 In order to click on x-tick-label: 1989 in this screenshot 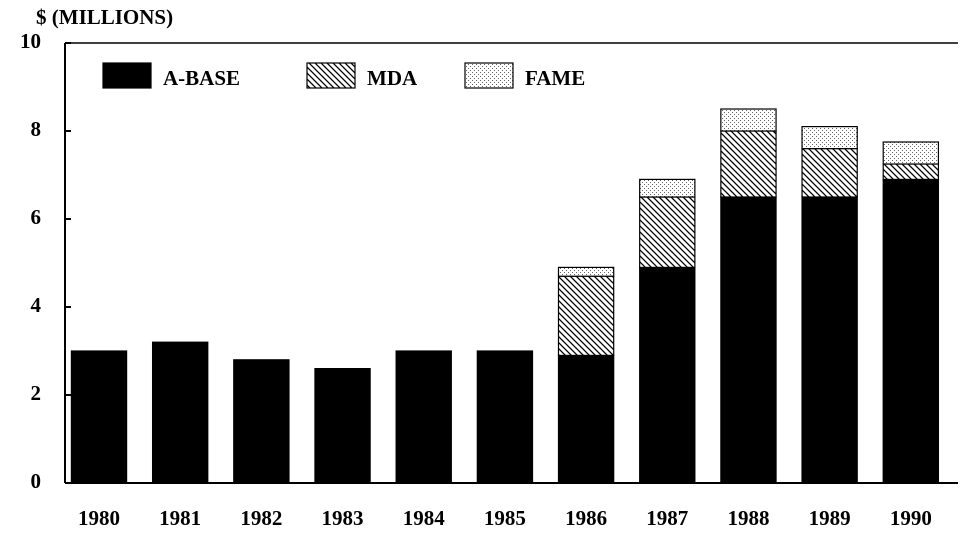, I will do `click(830, 518)`.